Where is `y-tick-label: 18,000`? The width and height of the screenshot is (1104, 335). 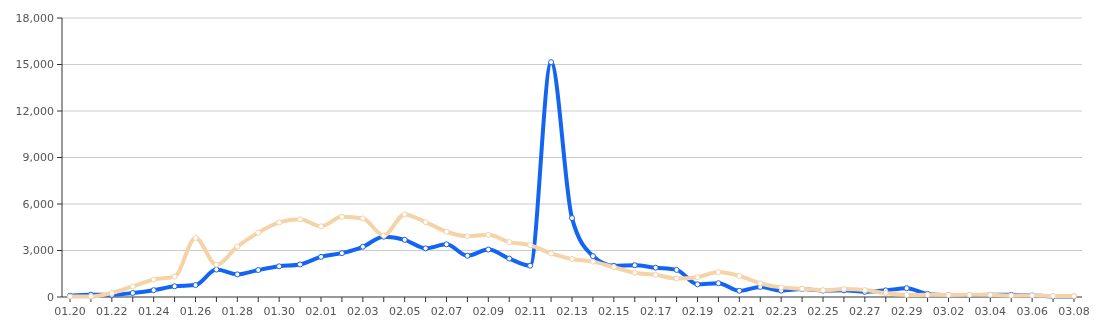 y-tick-label: 18,000 is located at coordinates (34, 18).